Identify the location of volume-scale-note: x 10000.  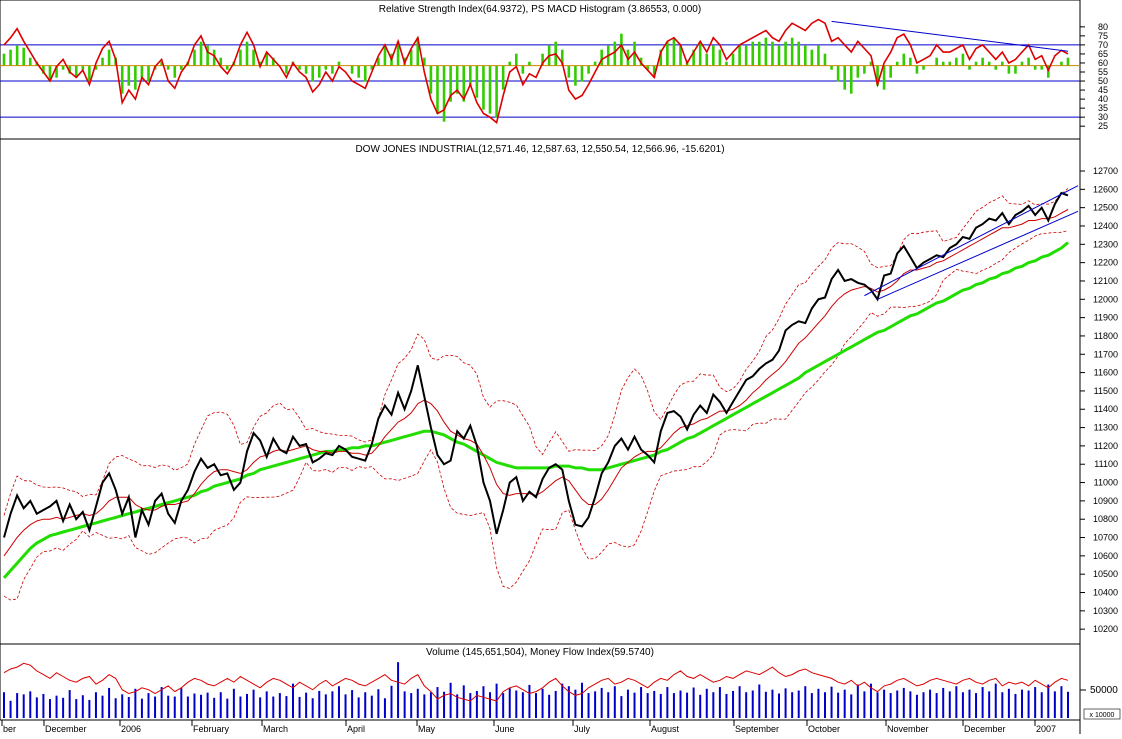
(1102, 715).